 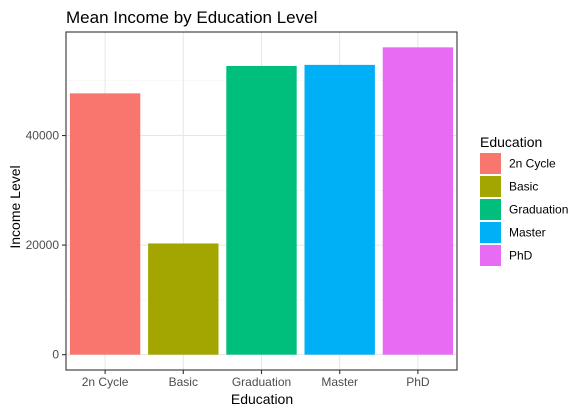 I want to click on bar-2n-cycle, so click(x=105, y=224).